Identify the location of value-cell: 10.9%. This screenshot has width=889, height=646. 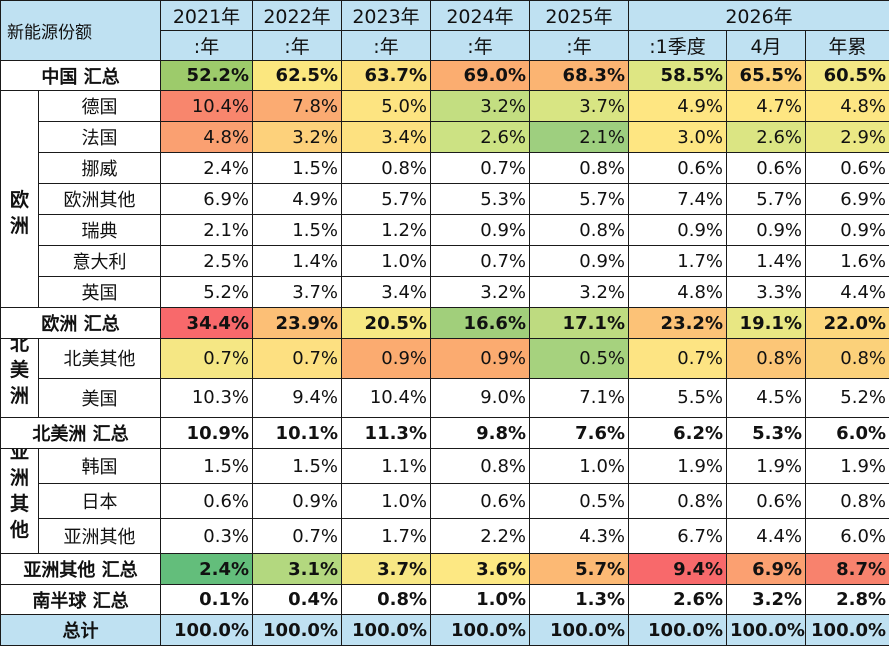
(207, 433).